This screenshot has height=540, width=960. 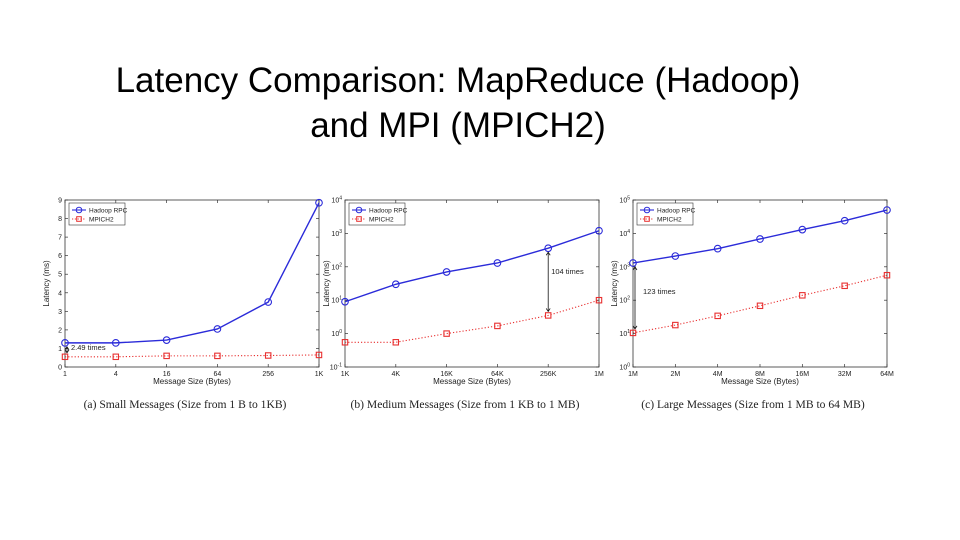 I want to click on y-tick-label: 6, so click(x=60, y=256).